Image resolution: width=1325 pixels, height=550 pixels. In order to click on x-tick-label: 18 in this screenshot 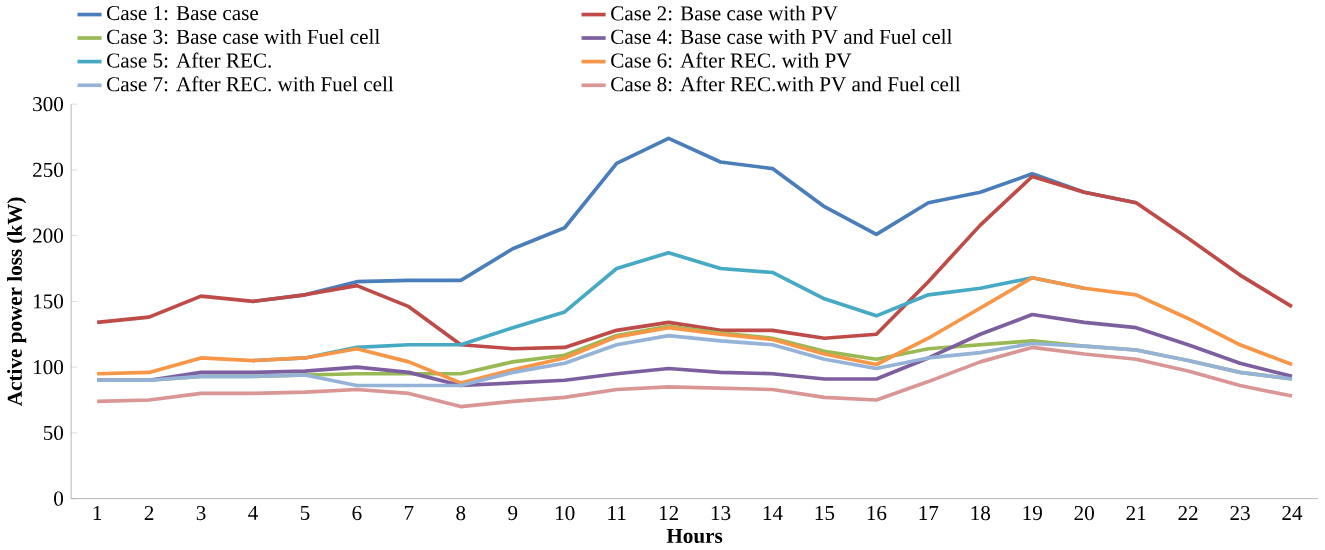, I will do `click(981, 513)`.